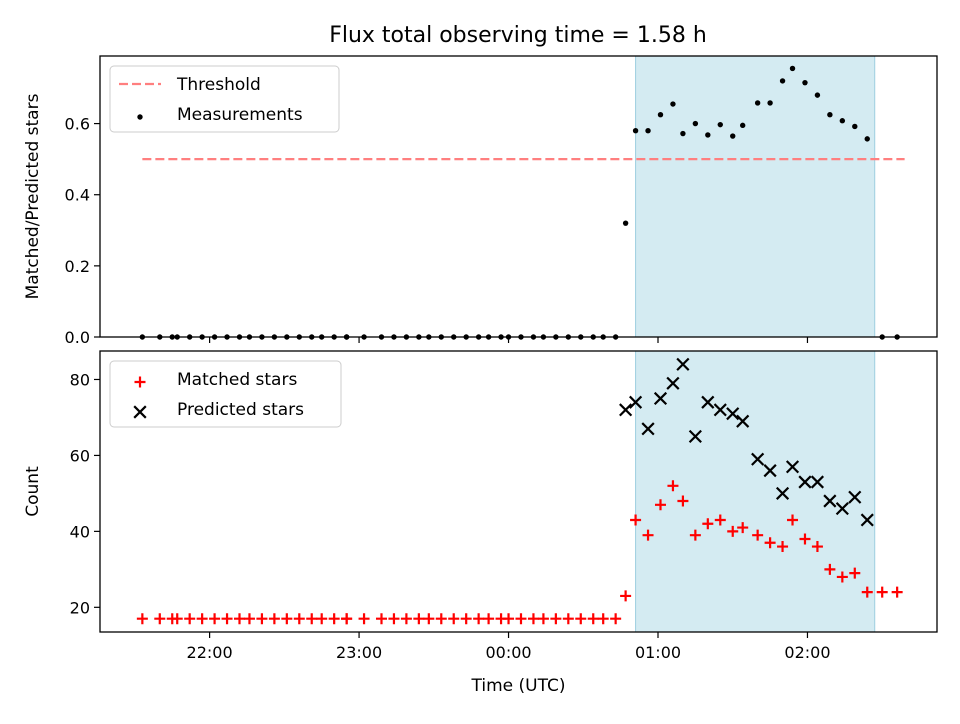 This screenshot has height=724, width=960. Describe the element at coordinates (807, 652) in the screenshot. I see `count-x-tick-label: 02:00` at that location.